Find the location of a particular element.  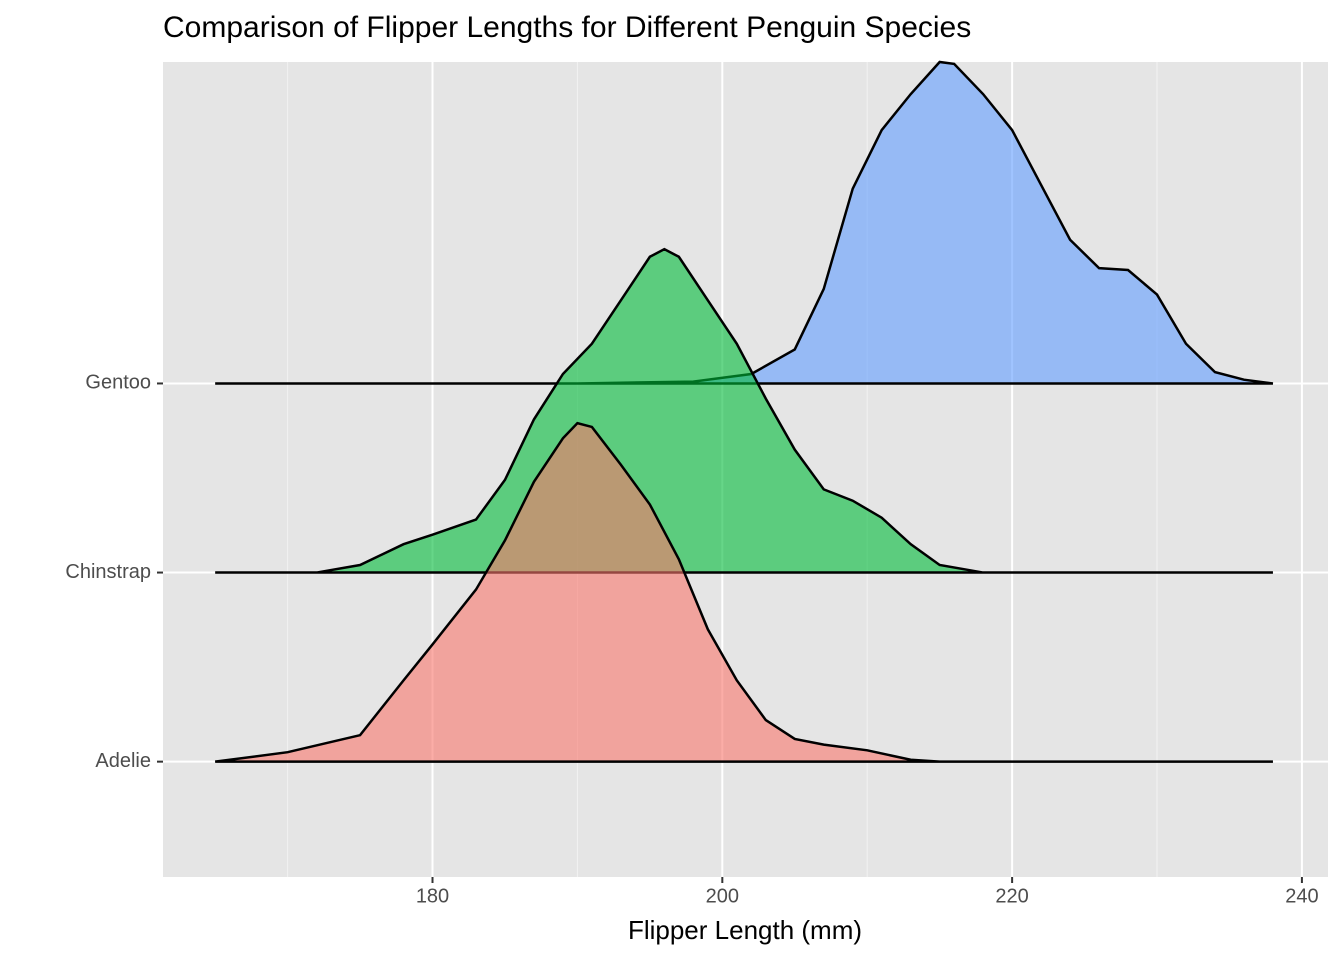

y-tick-label: Adelie is located at coordinates (123, 761).